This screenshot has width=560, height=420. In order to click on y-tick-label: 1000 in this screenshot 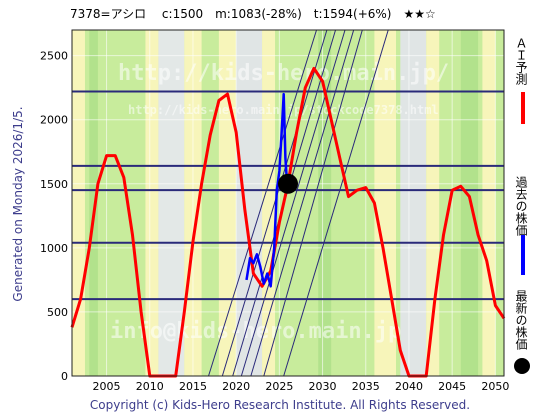, I will do `click(54, 248)`.